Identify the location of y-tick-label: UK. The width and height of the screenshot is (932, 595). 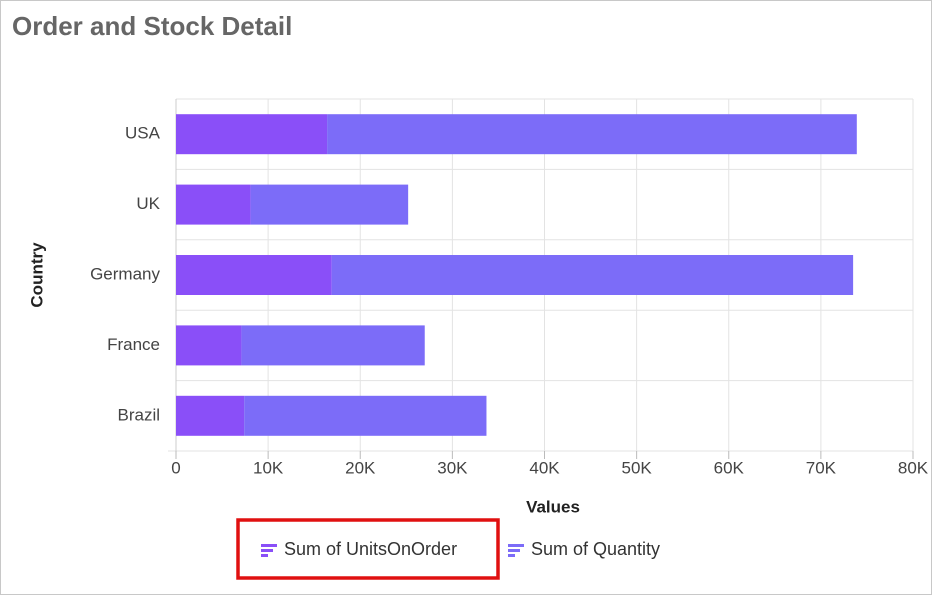
(148, 203).